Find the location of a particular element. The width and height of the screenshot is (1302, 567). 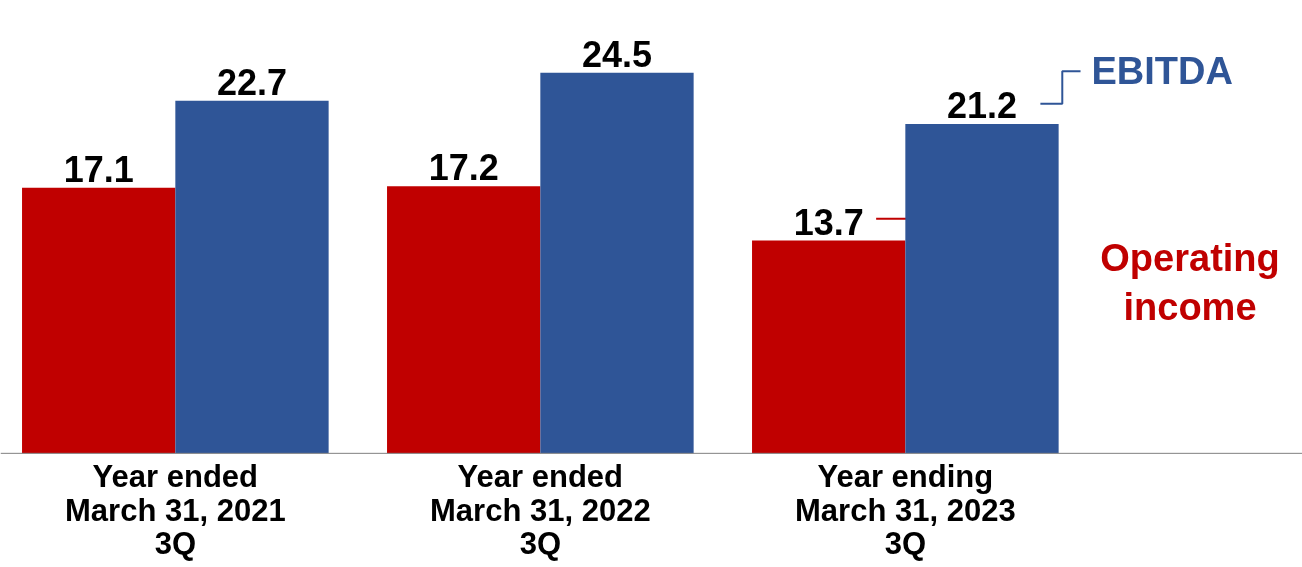

data-label: 24.5 is located at coordinates (617, 54).